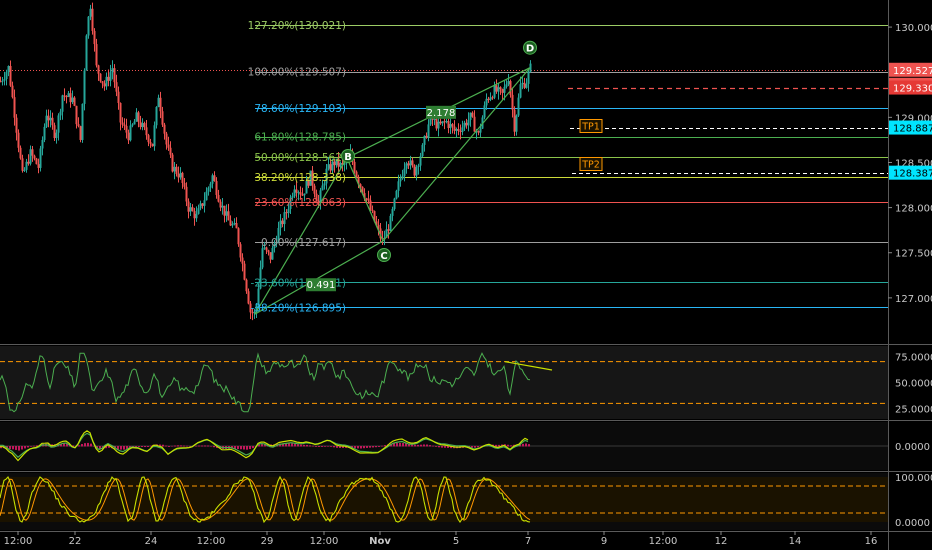  What do you see at coordinates (913, 357) in the screenshot?
I see `rsi-tick-label: 75.0000` at bounding box center [913, 357].